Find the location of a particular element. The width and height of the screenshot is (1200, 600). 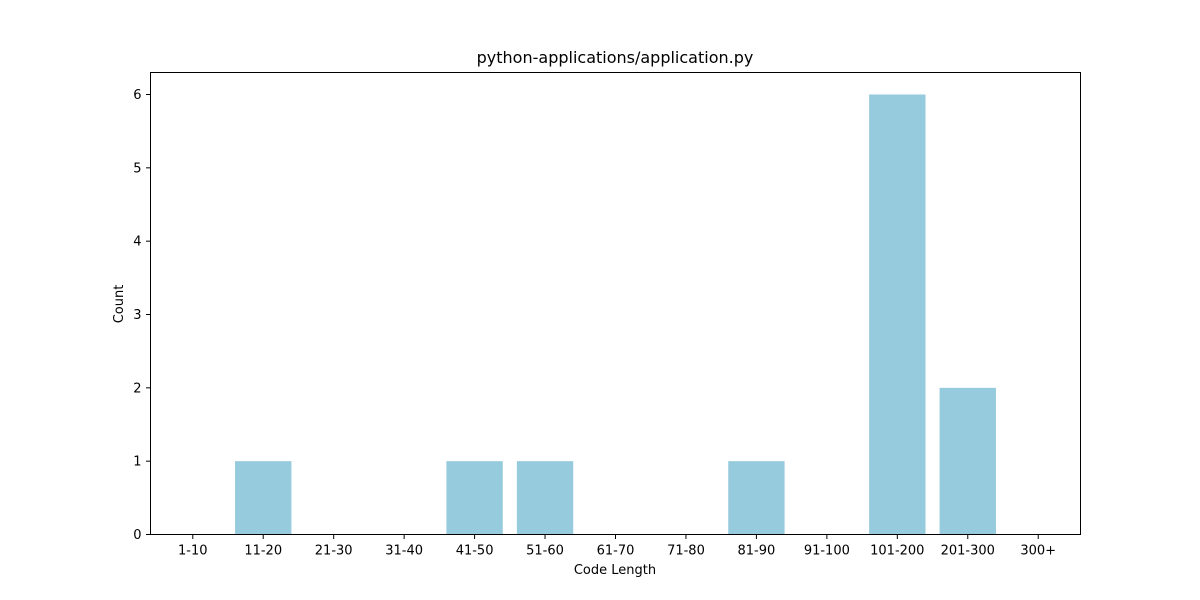

y-tick-label: 0 is located at coordinates (137, 535).